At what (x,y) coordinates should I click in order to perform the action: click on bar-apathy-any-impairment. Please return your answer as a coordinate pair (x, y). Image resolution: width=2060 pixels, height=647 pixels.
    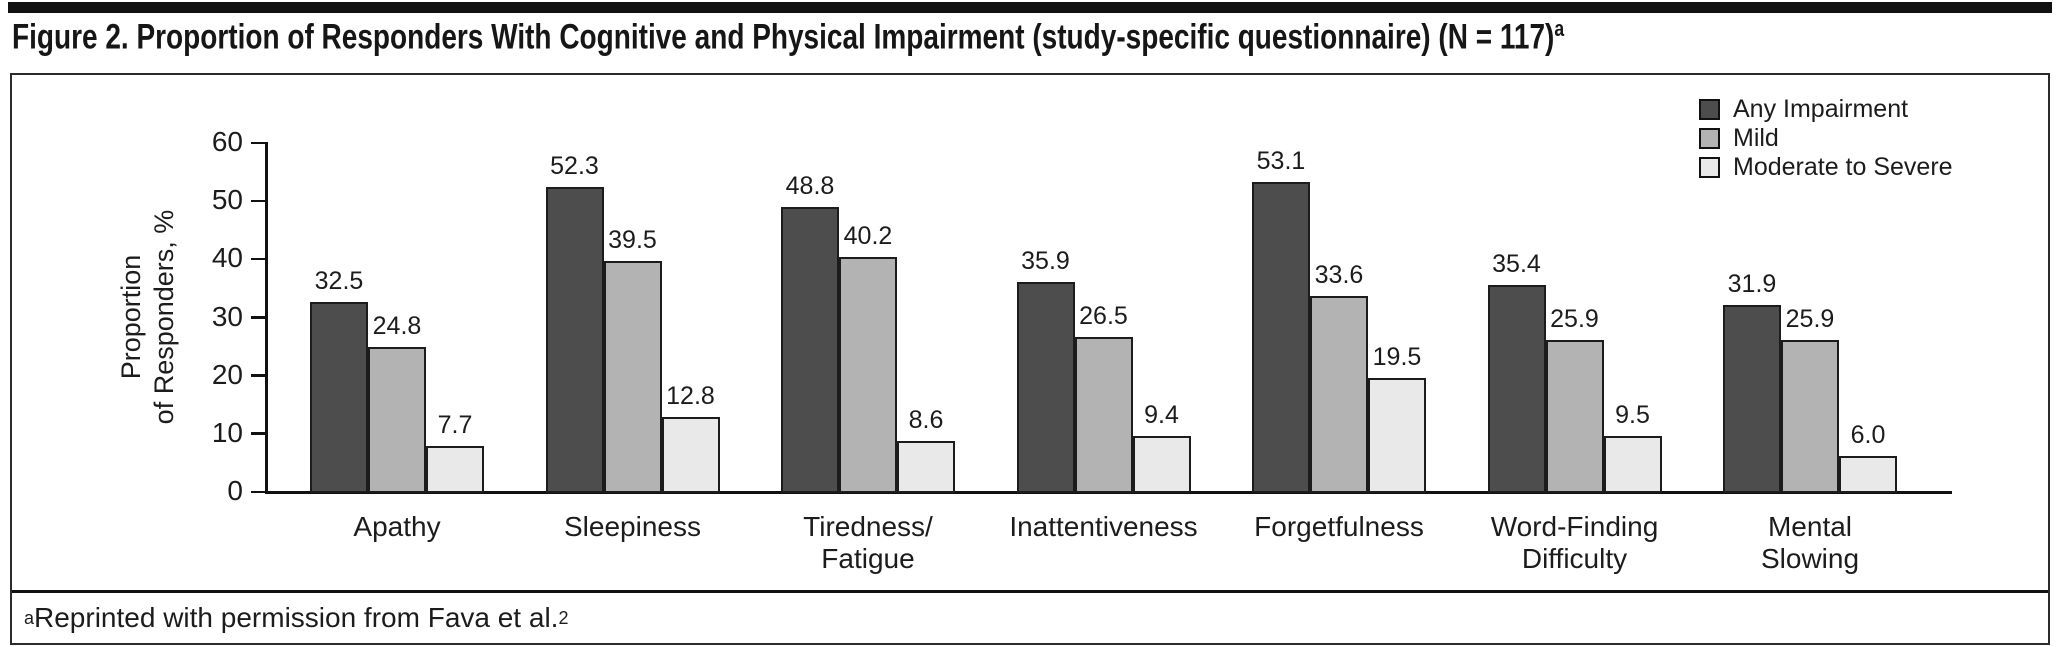
    Looking at the image, I should click on (339, 397).